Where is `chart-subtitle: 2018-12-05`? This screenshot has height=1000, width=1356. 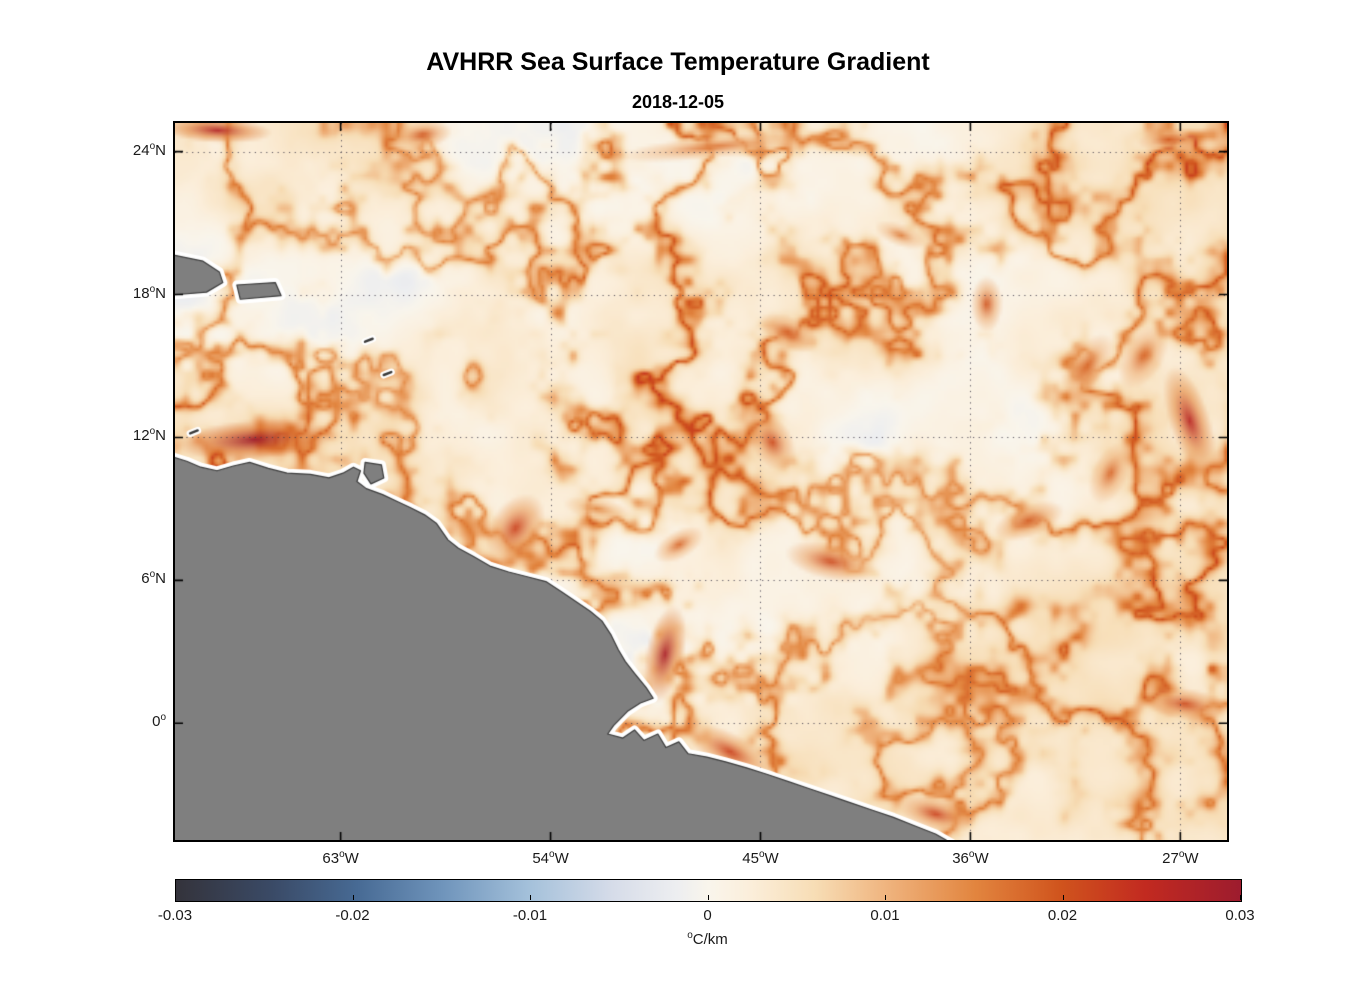 chart-subtitle: 2018-12-05 is located at coordinates (678, 102).